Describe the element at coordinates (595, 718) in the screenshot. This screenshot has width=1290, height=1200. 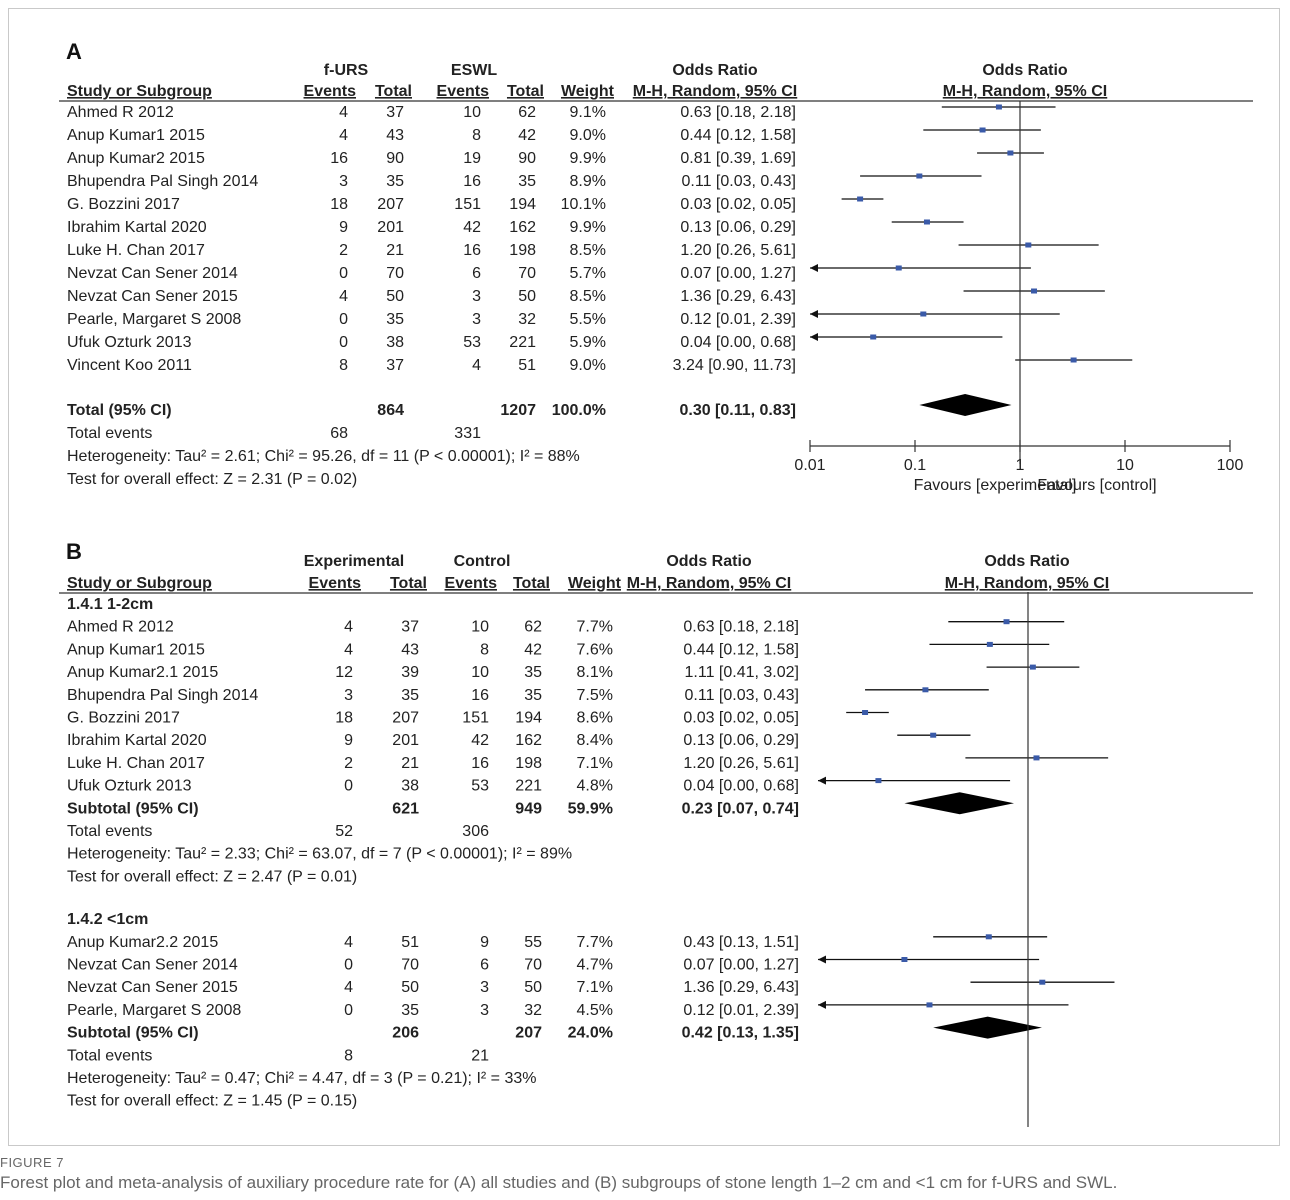
I see `study-weight: 8.6%` at that location.